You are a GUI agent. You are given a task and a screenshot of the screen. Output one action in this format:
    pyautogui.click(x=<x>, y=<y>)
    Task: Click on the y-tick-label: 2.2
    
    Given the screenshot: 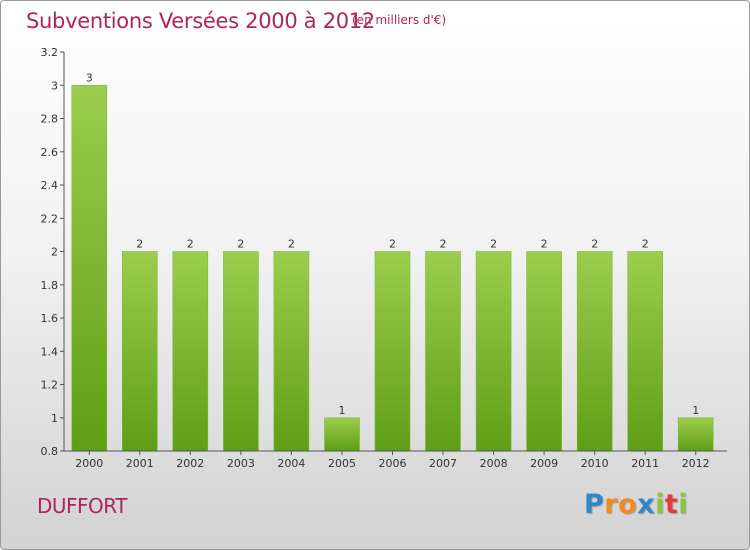 What is the action you would take?
    pyautogui.click(x=50, y=218)
    